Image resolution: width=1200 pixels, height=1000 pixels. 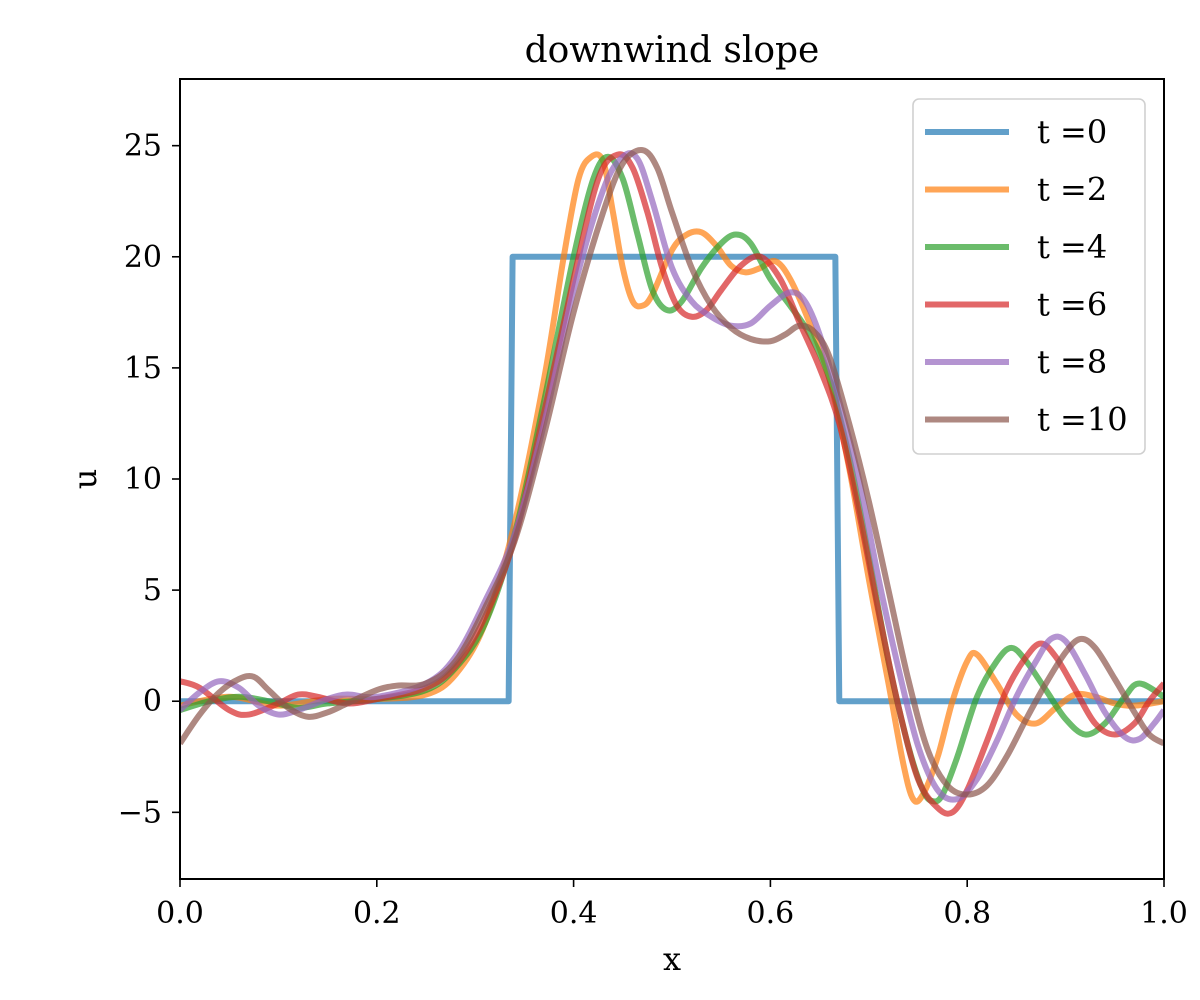 What do you see at coordinates (1072, 247) in the screenshot?
I see `legend-label: t =4` at bounding box center [1072, 247].